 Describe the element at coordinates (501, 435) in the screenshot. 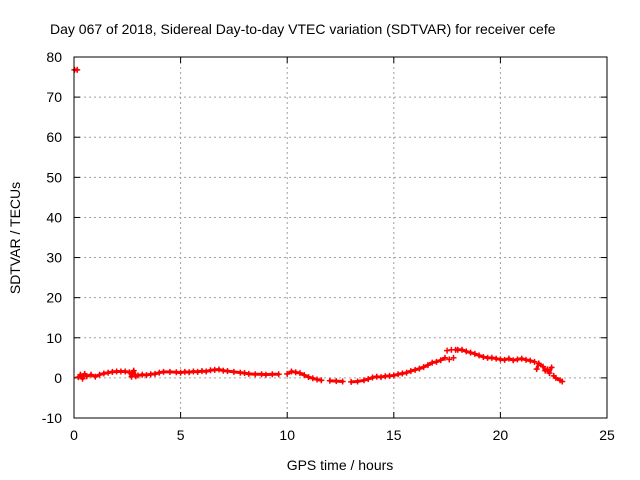

I see `x-tick-label: 20` at that location.